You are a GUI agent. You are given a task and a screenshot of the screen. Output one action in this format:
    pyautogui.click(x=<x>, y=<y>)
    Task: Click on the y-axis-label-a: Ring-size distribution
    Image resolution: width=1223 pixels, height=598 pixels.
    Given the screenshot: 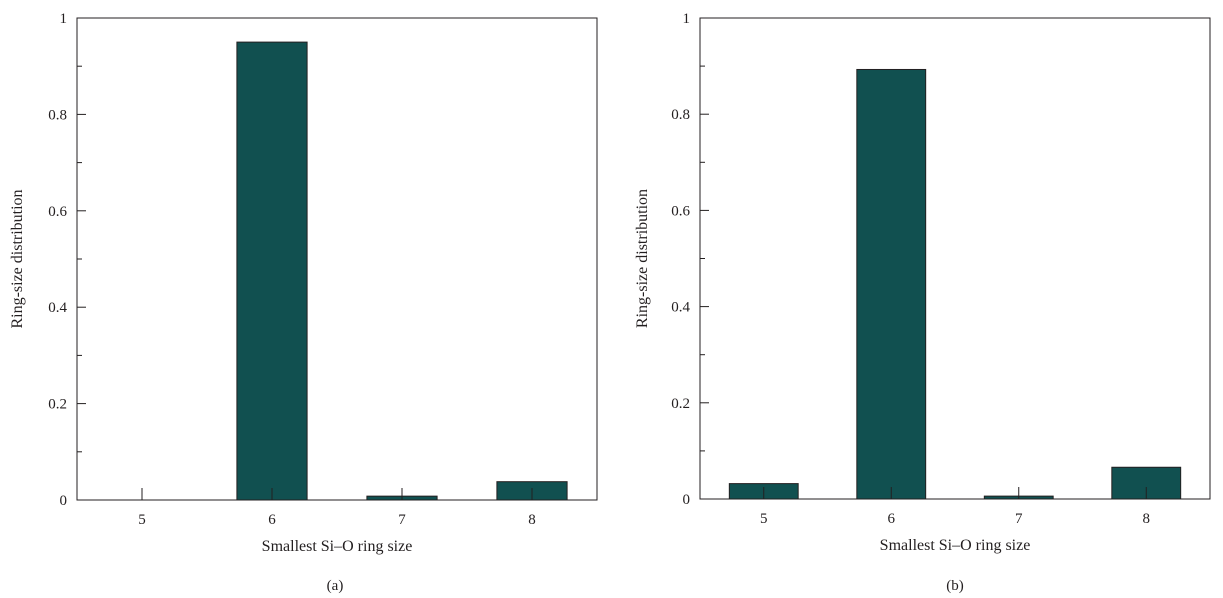 What is the action you would take?
    pyautogui.click(x=17, y=258)
    